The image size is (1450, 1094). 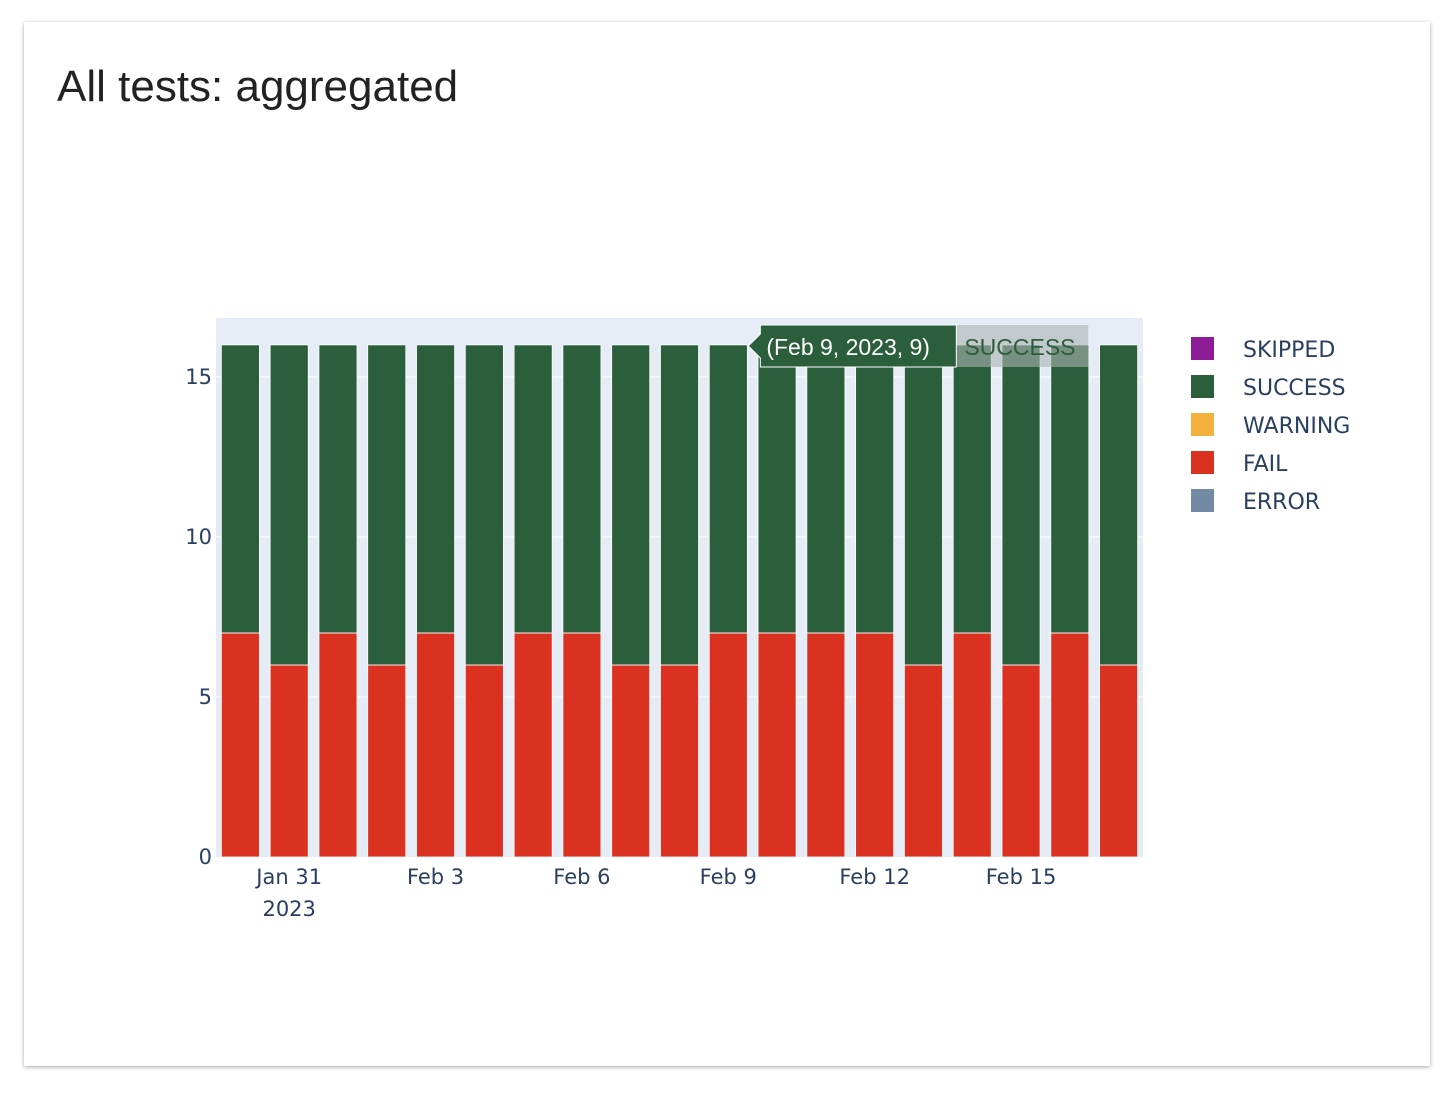 I want to click on y-tick-label: 10, so click(x=198, y=537).